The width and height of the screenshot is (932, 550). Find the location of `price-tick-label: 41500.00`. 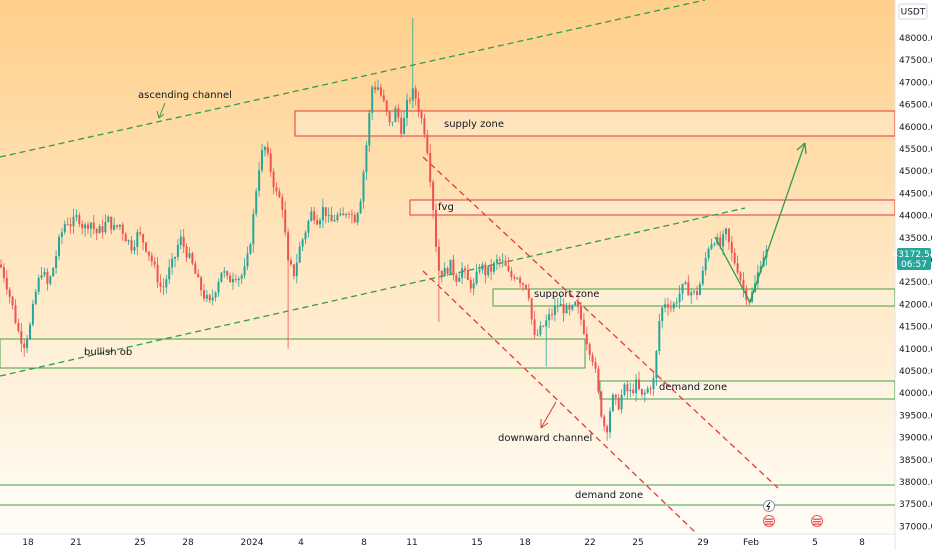

price-tick-label: 41500.00 is located at coordinates (915, 328).